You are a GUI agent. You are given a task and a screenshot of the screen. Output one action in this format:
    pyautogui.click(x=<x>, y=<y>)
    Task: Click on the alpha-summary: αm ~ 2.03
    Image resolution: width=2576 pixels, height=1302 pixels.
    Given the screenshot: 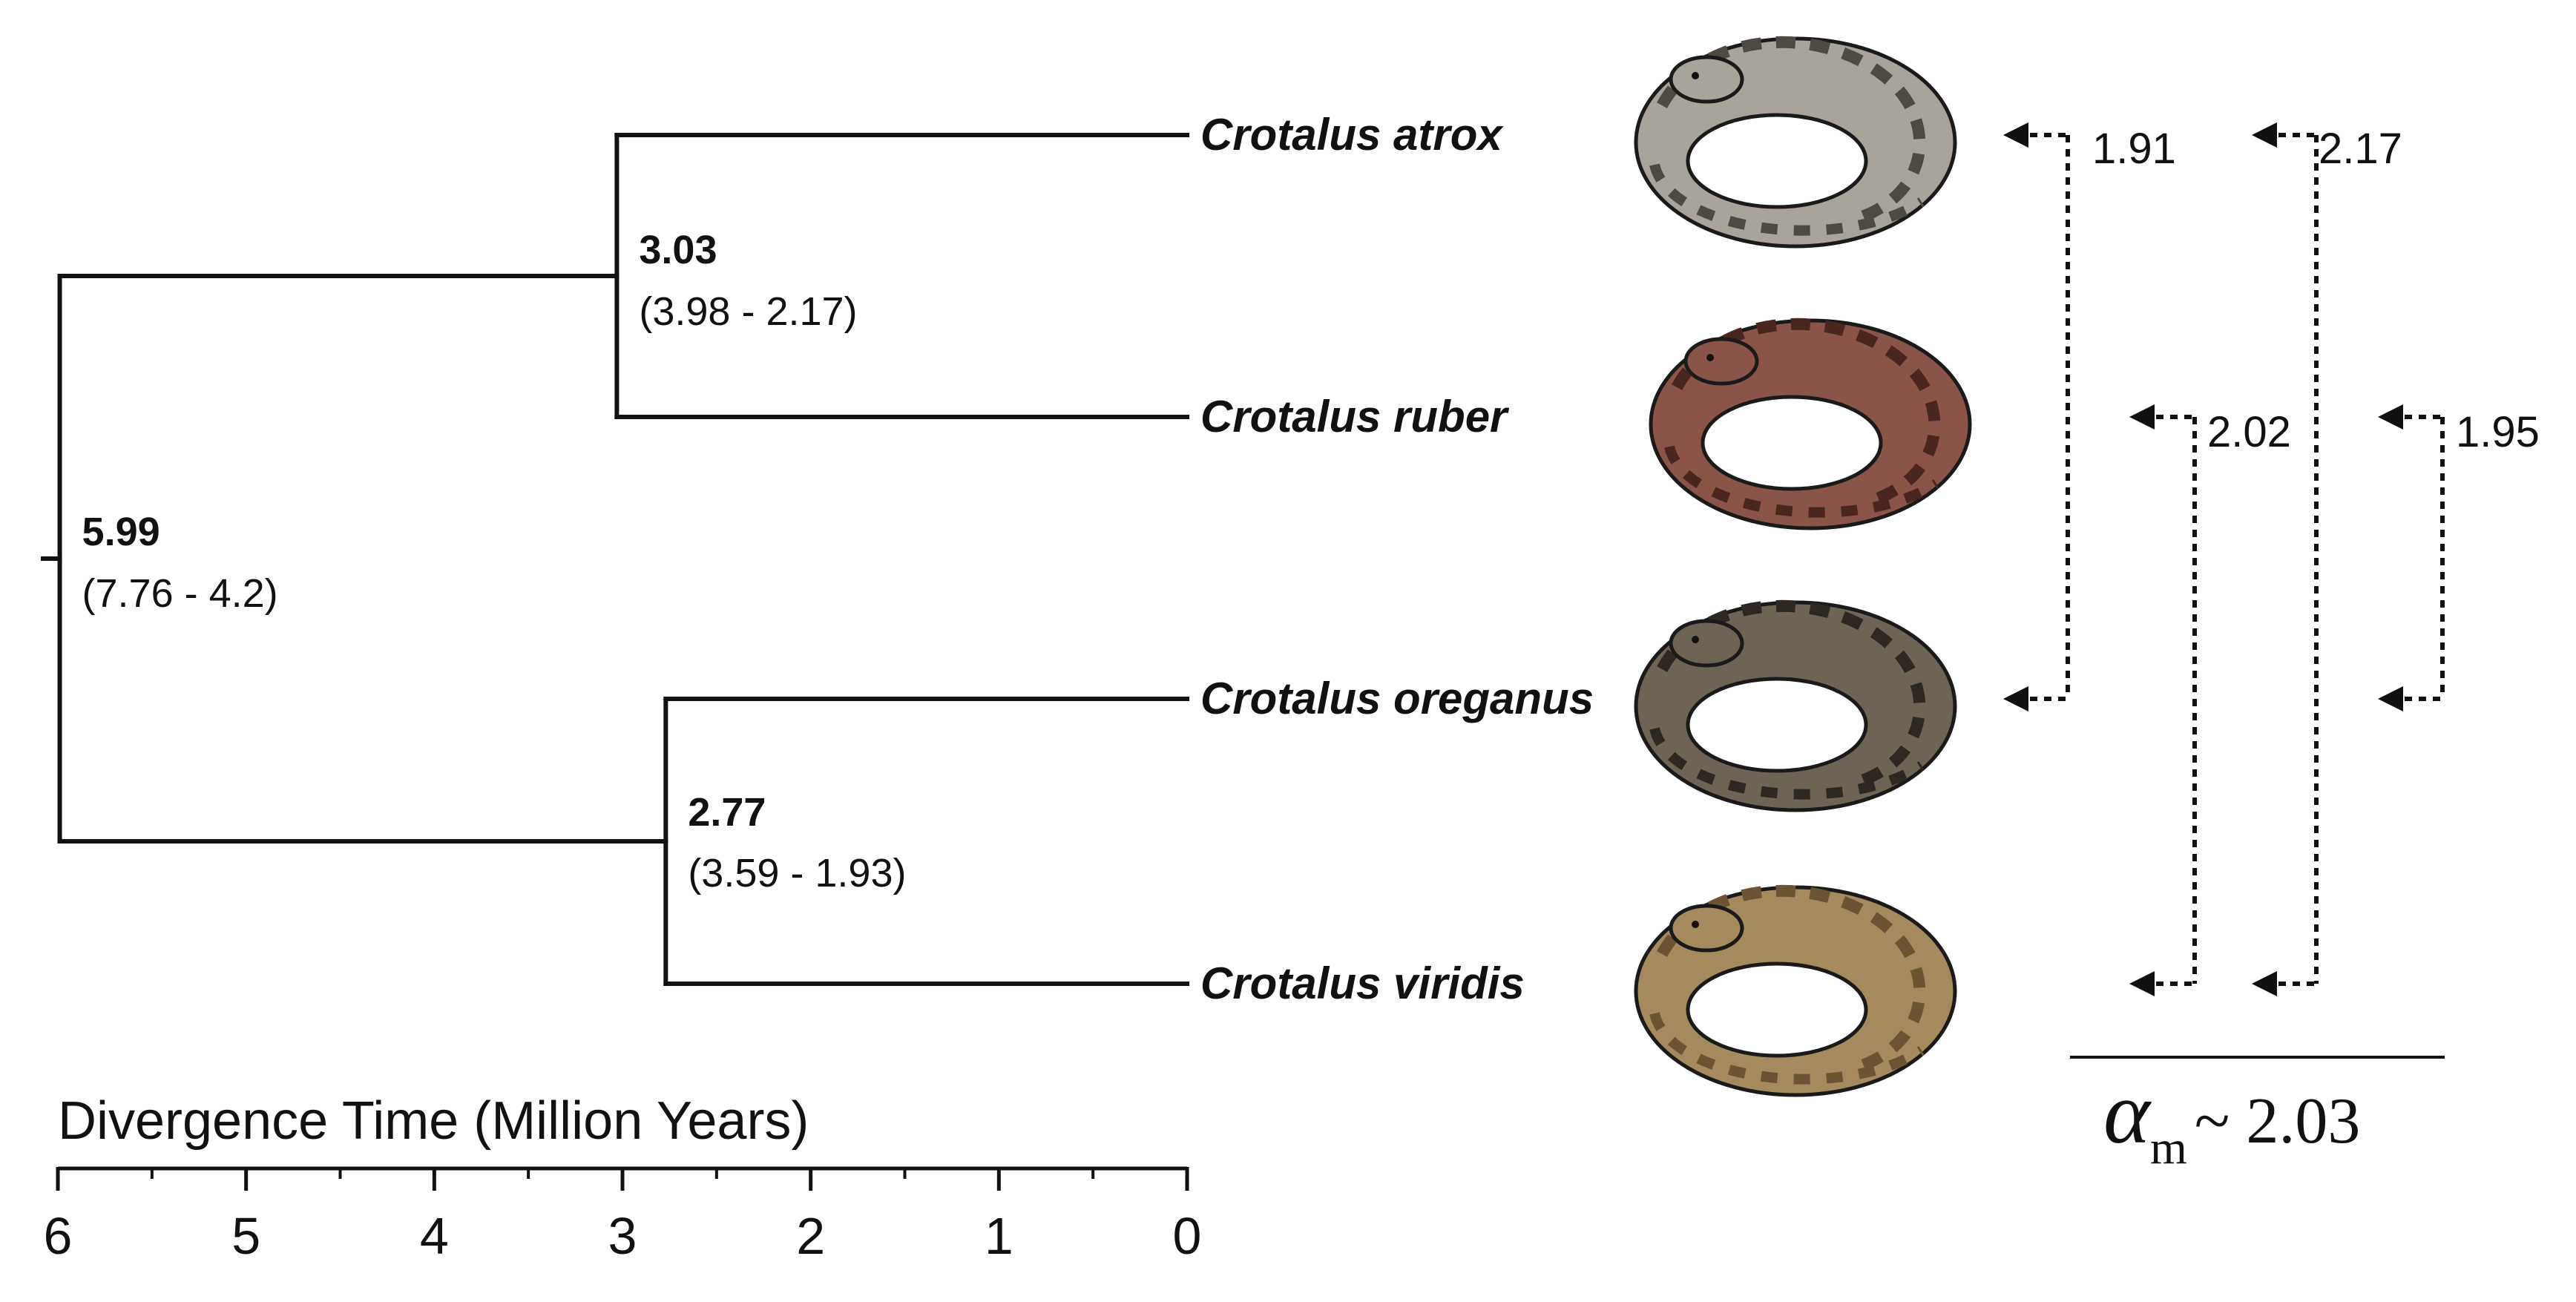 What is the action you would take?
    pyautogui.click(x=2257, y=1115)
    